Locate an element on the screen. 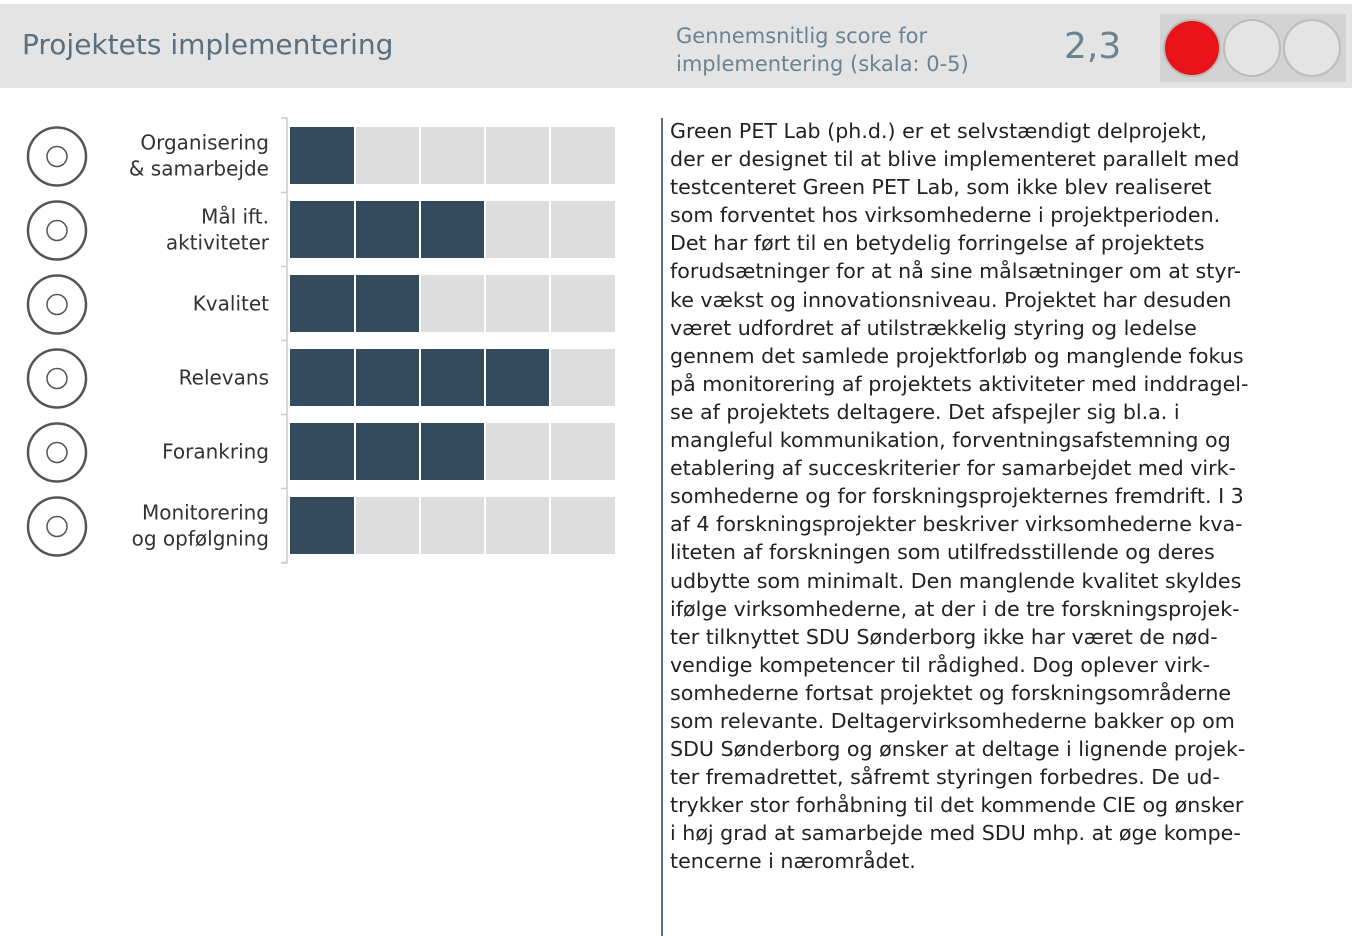  category-label: Kvalitet is located at coordinates (231, 304).